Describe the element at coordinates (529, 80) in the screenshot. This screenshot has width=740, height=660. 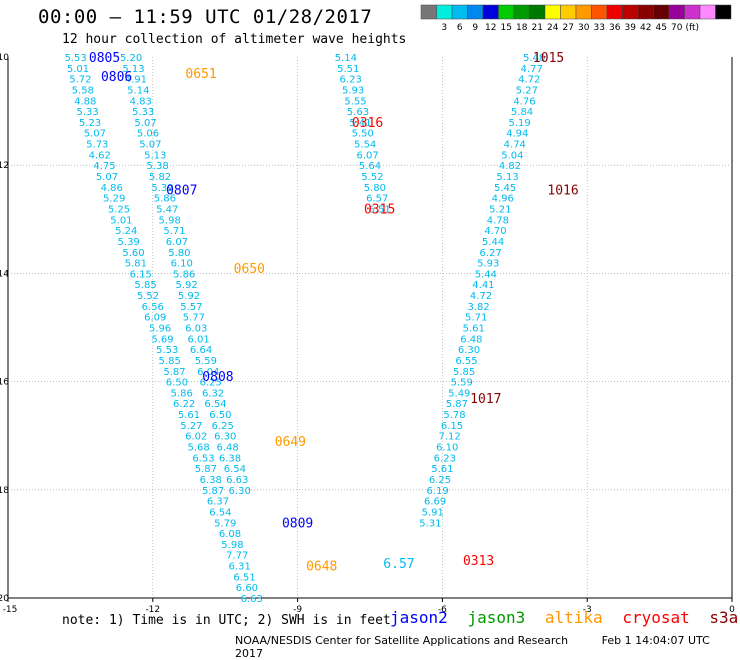
I see `wave-height-label: 4.72` at that location.